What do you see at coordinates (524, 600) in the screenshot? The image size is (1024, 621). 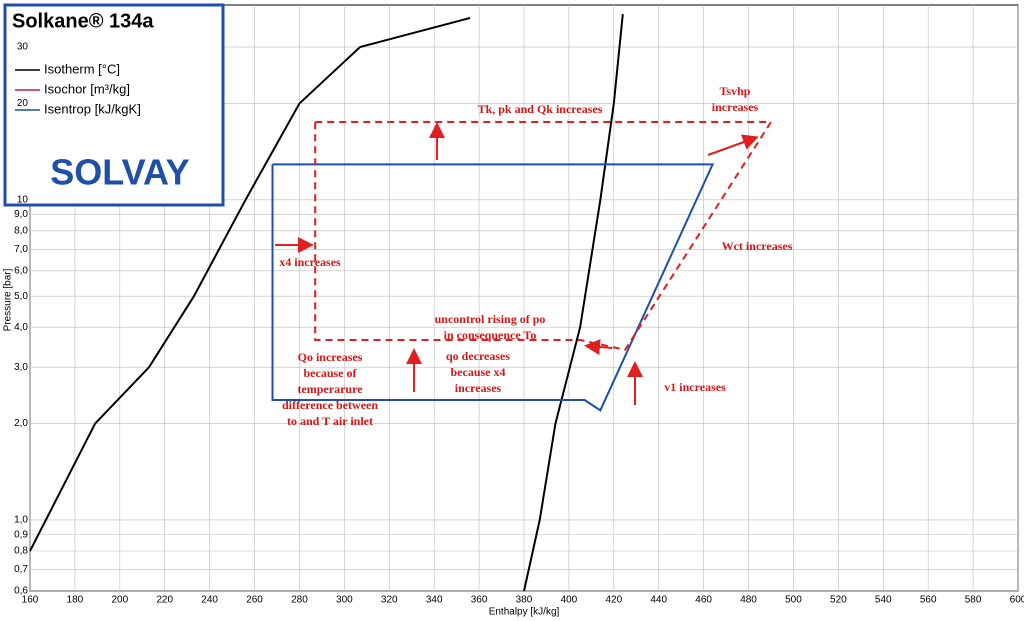 I see `x-tick-label: 380` at bounding box center [524, 600].